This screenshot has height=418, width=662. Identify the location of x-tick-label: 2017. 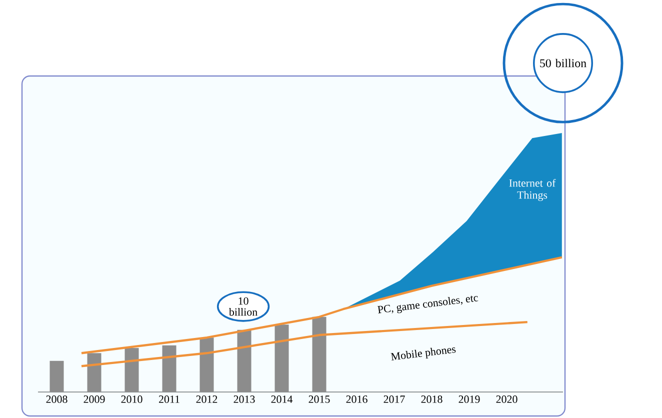
(394, 399).